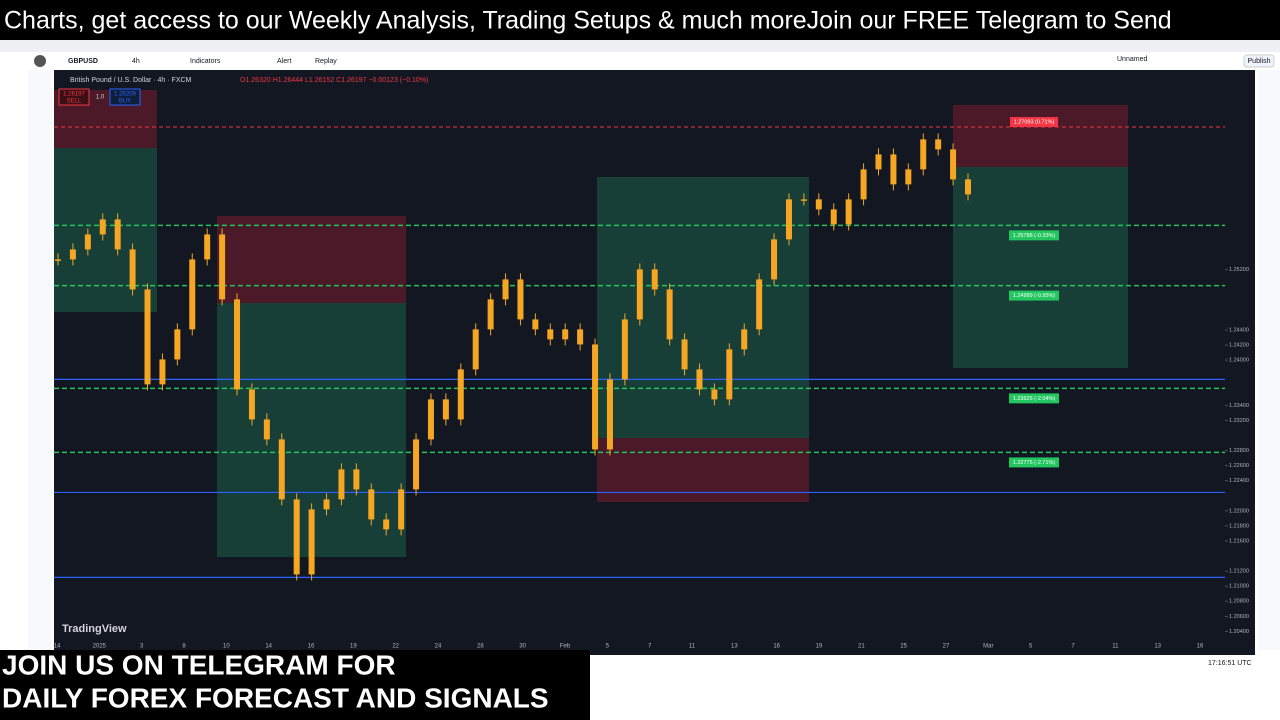  What do you see at coordinates (275, 697) in the screenshot?
I see `banner-line: DAILY FOREX FORECAST AND SIGNALS` at bounding box center [275, 697].